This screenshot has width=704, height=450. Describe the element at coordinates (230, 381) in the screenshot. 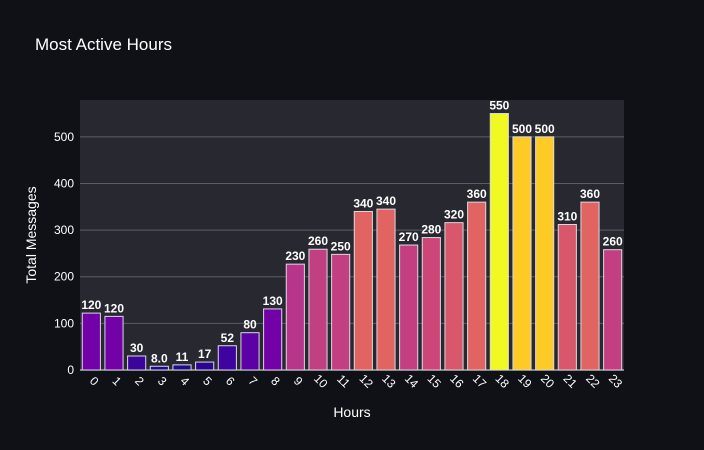

I see `x-tick-label: 6` at that location.